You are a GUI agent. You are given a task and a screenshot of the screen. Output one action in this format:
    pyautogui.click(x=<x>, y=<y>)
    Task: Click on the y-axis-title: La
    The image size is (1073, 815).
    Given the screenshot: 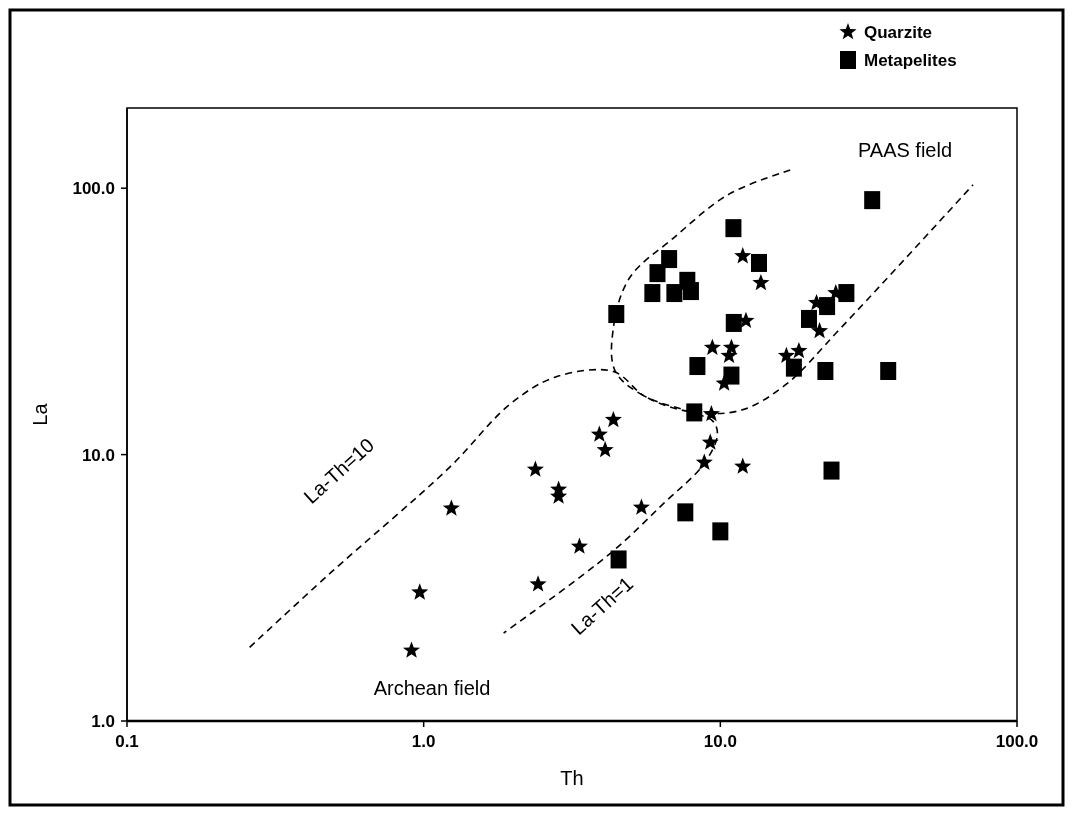 What is the action you would take?
    pyautogui.click(x=40, y=414)
    